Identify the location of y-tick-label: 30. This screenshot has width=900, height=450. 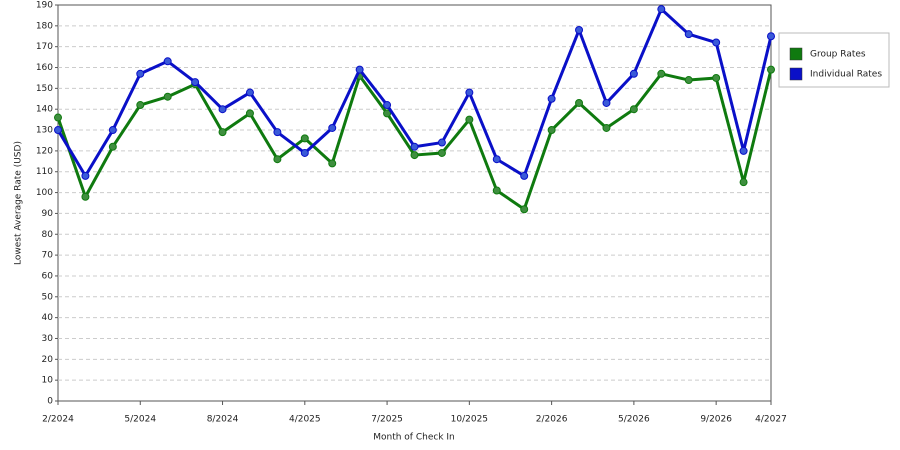
(48, 339).